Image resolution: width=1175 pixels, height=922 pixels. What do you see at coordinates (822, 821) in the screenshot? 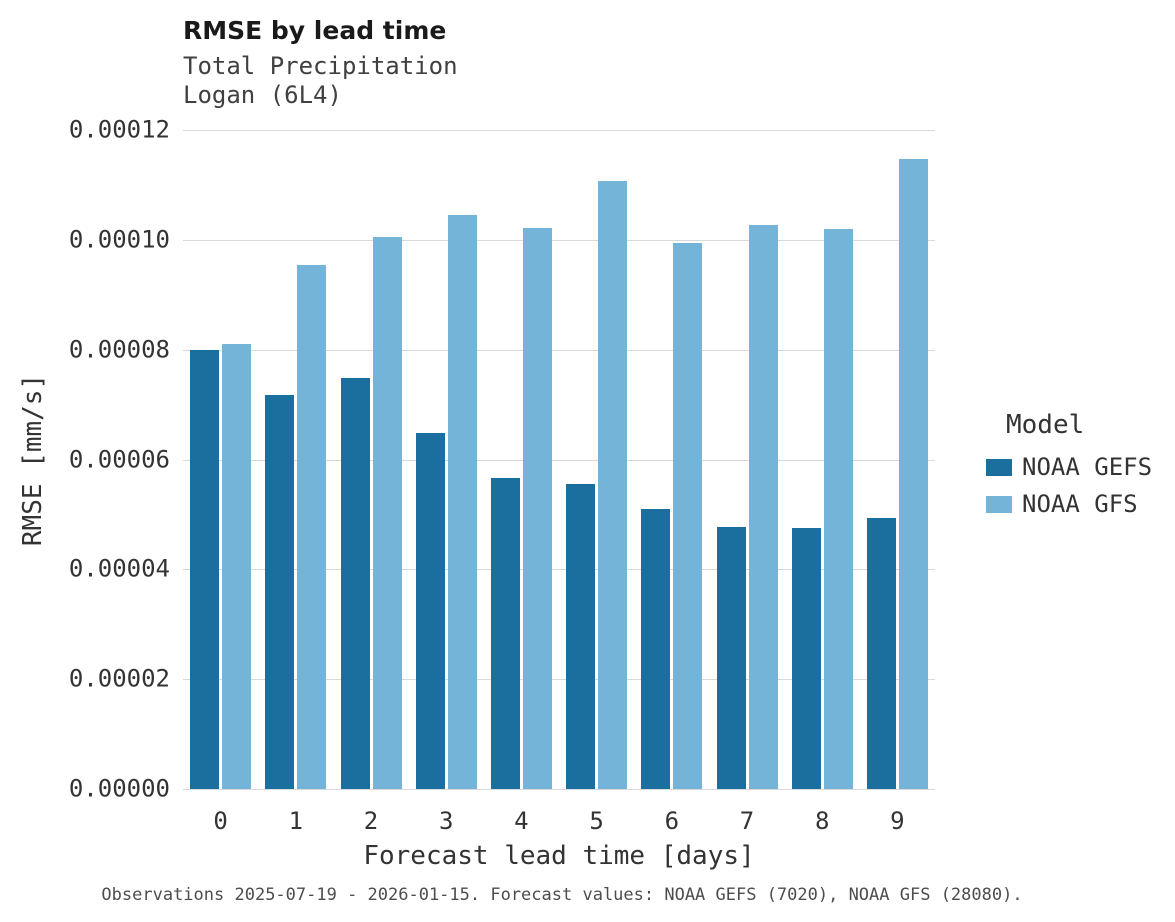
I see `x-tick-label: 8` at bounding box center [822, 821].